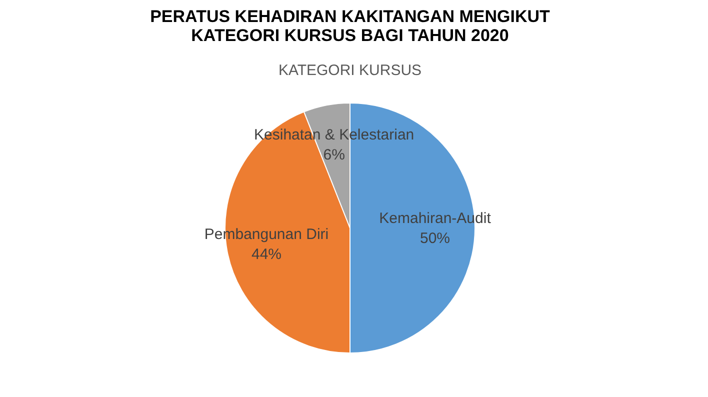 This screenshot has height=397, width=708. What do you see at coordinates (334, 155) in the screenshot?
I see `data-label: 6%` at bounding box center [334, 155].